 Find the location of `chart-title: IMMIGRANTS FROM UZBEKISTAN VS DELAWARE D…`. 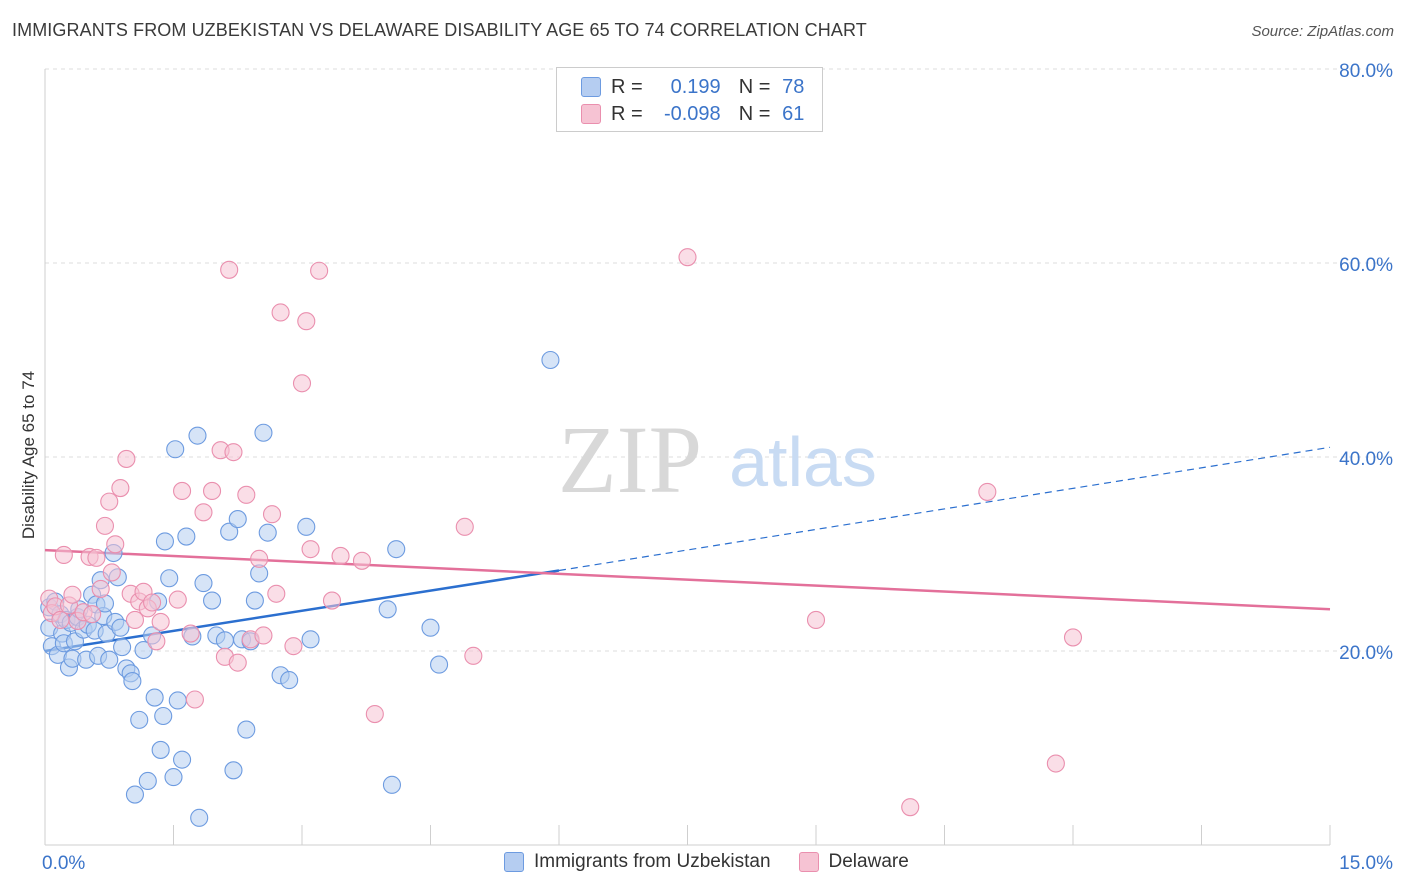

chart-title: IMMIGRANTS FROM UZBEKISTAN VS DELAWARE D… is located at coordinates (439, 30).